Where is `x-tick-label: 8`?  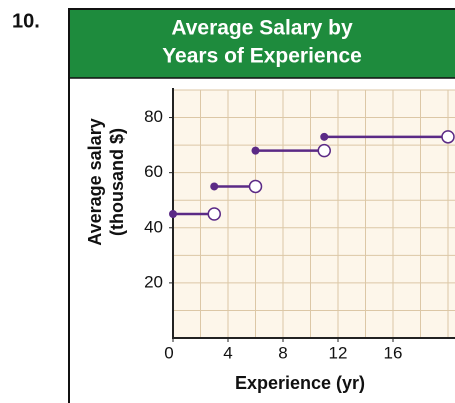 x-tick-label: 8 is located at coordinates (282, 352).